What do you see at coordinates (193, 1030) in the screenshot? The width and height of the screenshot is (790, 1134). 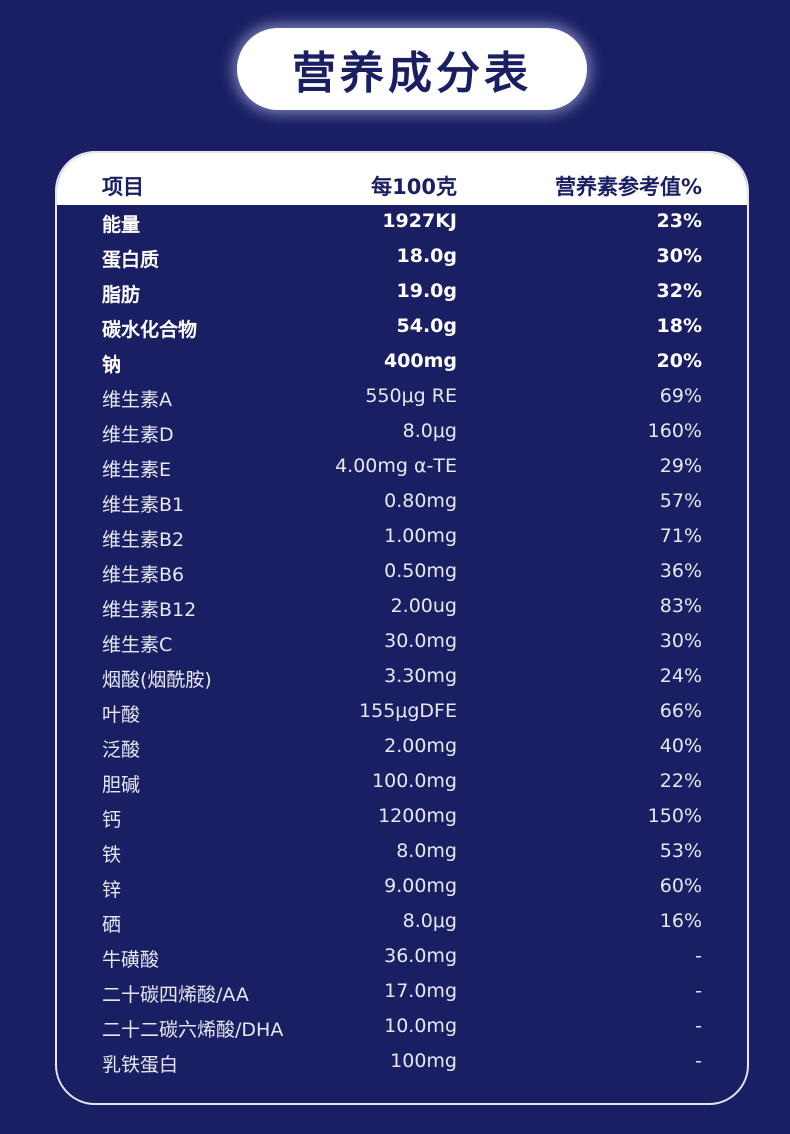 I see `row-name: 二十二碳六烯酸/DHA` at bounding box center [193, 1030].